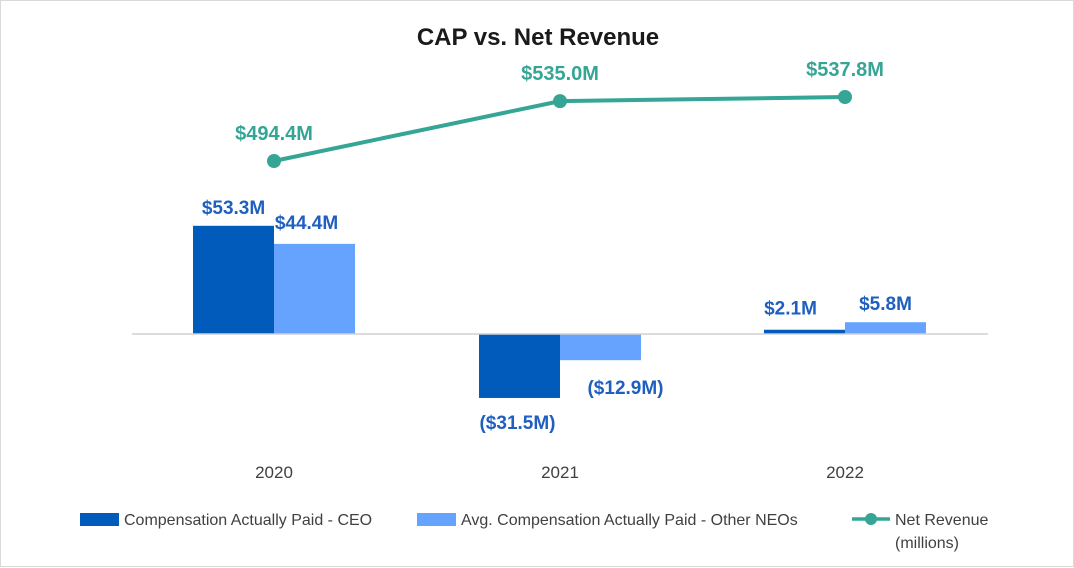 Image resolution: width=1074 pixels, height=568 pixels. I want to click on net-revenue-point-2022, so click(845, 97).